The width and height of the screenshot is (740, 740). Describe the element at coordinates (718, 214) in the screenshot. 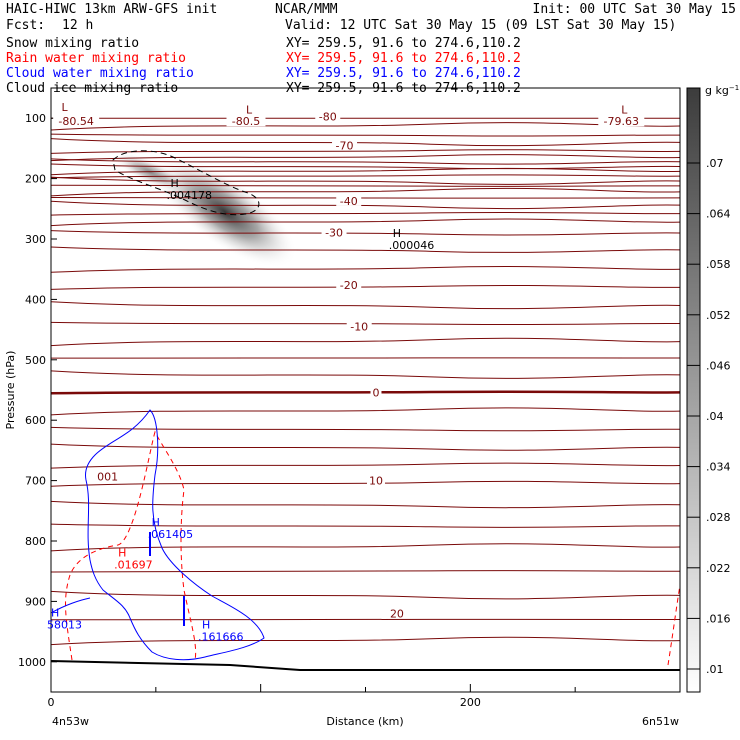

I see `colorbar-label: .064` at that location.